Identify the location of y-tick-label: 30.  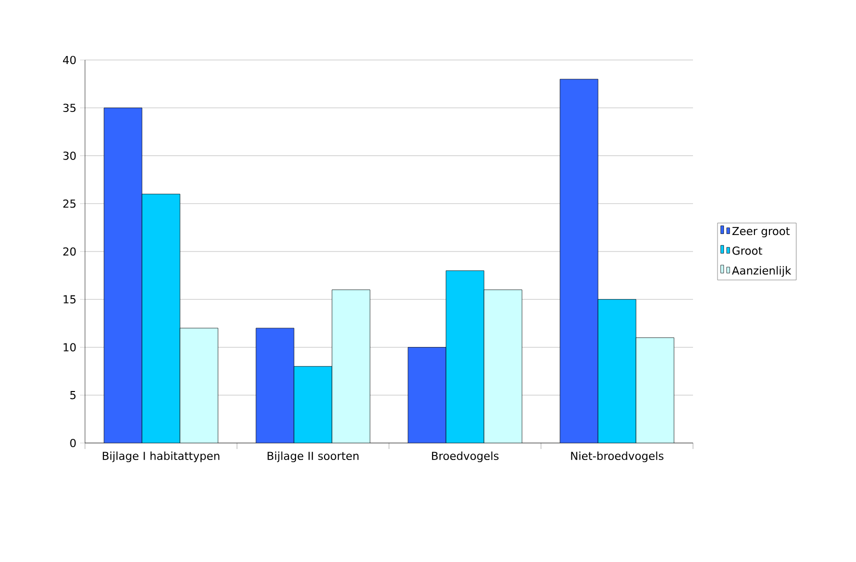
(69, 156).